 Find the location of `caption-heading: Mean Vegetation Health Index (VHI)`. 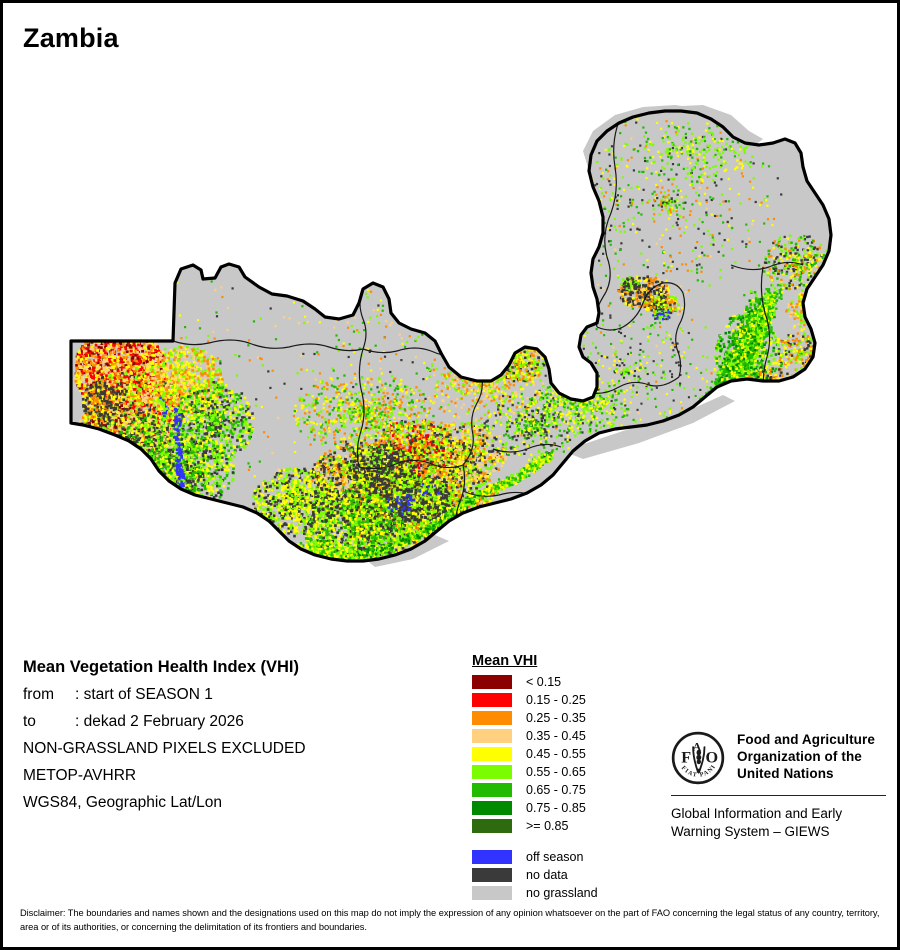

caption-heading: Mean Vegetation Health Index (VHI) is located at coordinates (238, 667).